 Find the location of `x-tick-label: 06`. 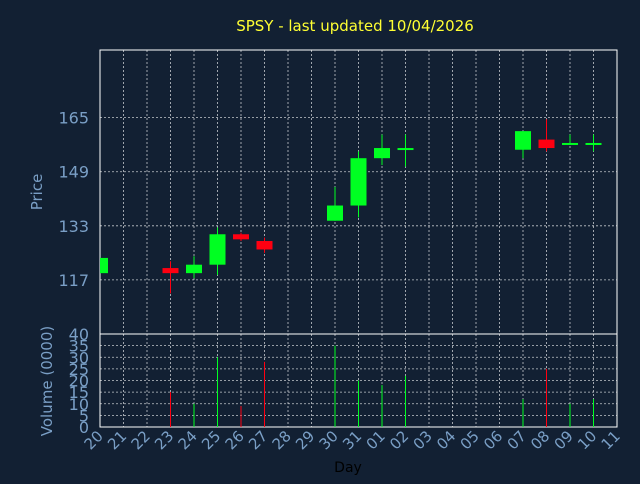

x-tick-label: 06 is located at coordinates (493, 440).